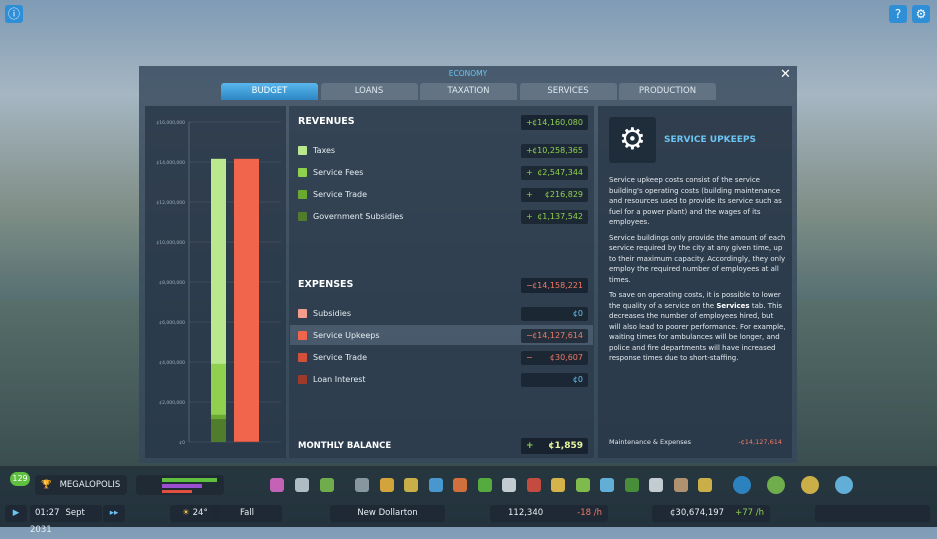 The width and height of the screenshot is (937, 539). I want to click on weather: ☀ 24°, so click(195, 513).